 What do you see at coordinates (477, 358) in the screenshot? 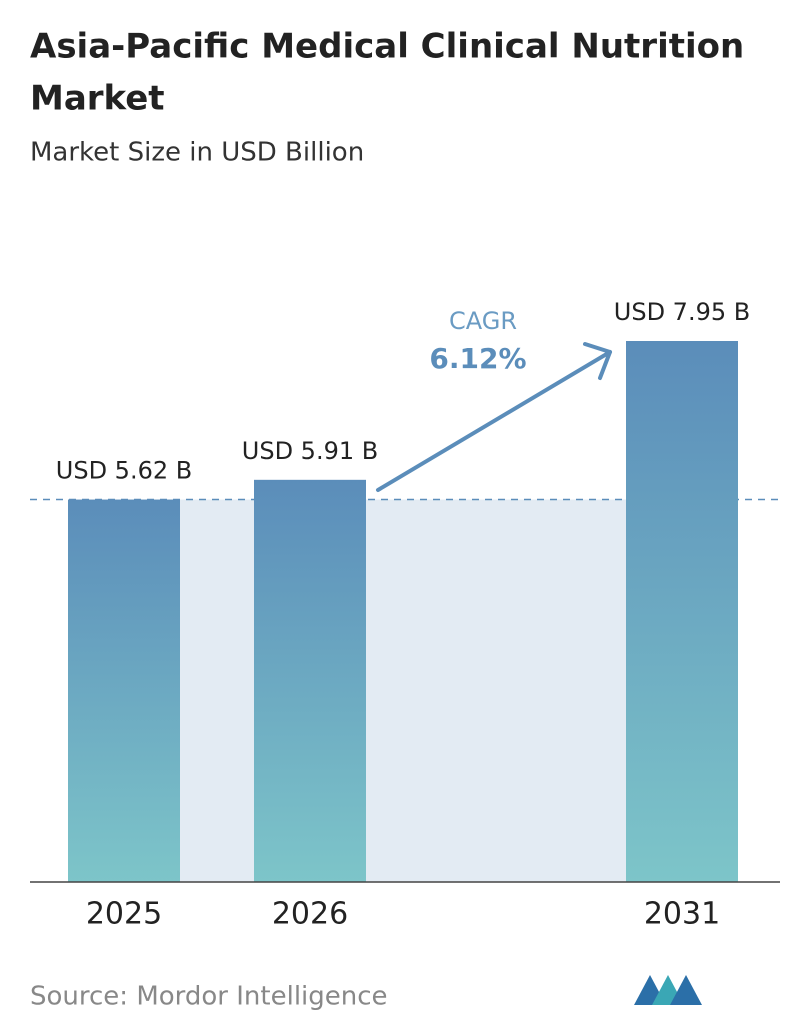
I see `cagr-value: 6.12%` at bounding box center [477, 358].